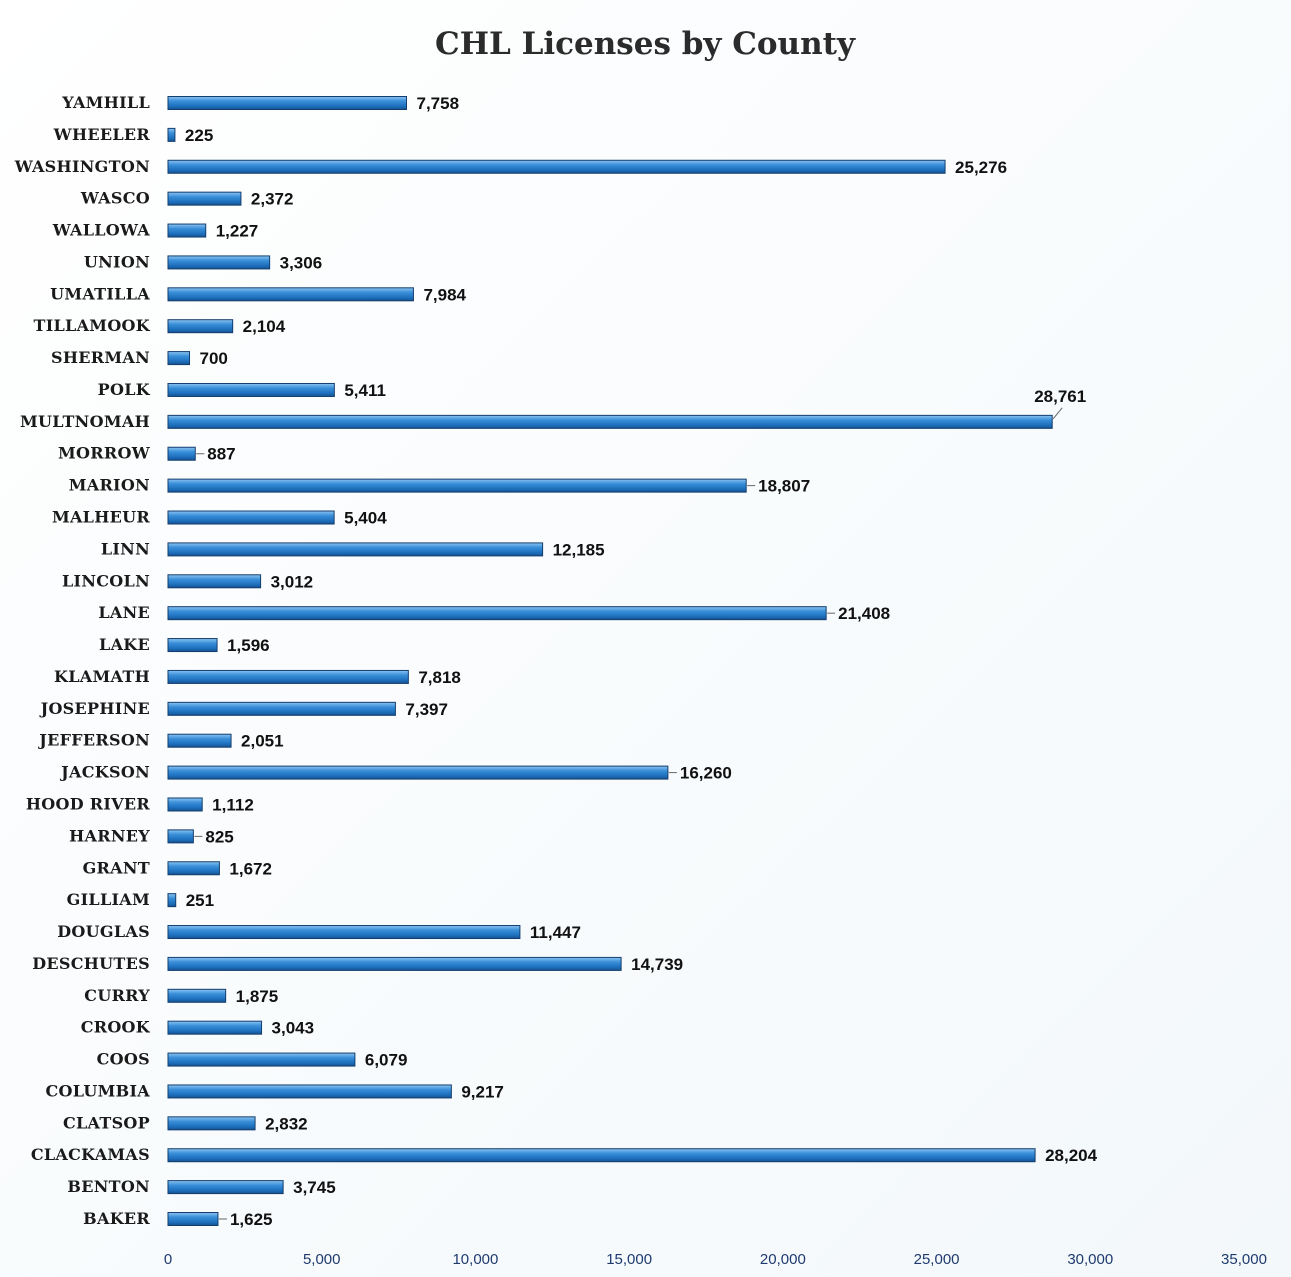  I want to click on x-tick-label: 20,000, so click(783, 1259).